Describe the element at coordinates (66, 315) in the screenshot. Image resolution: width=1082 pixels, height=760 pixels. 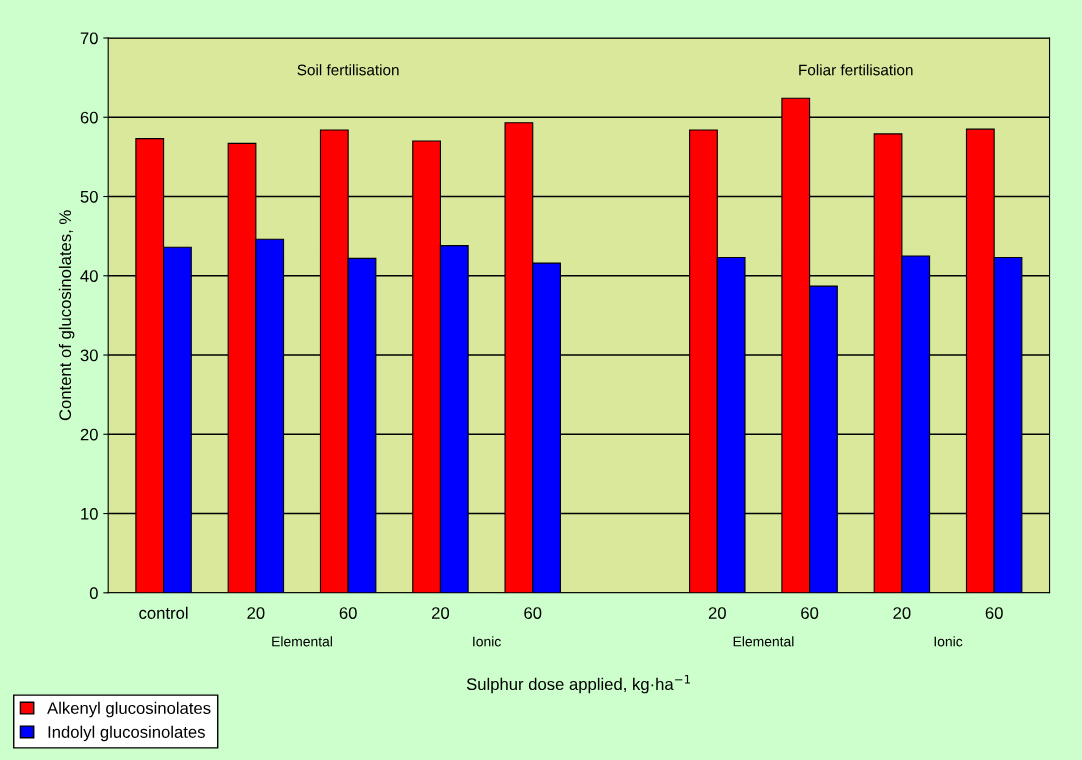
I see `y-axis-title: Content of glucosinolates, %` at that location.